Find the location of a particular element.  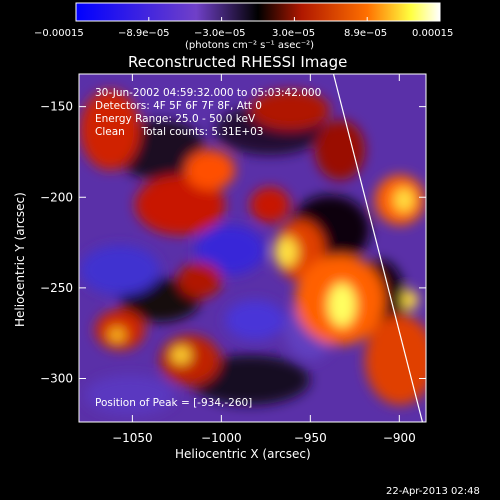

chart-title: Reconstructed RHESSI Image is located at coordinates (237, 62).